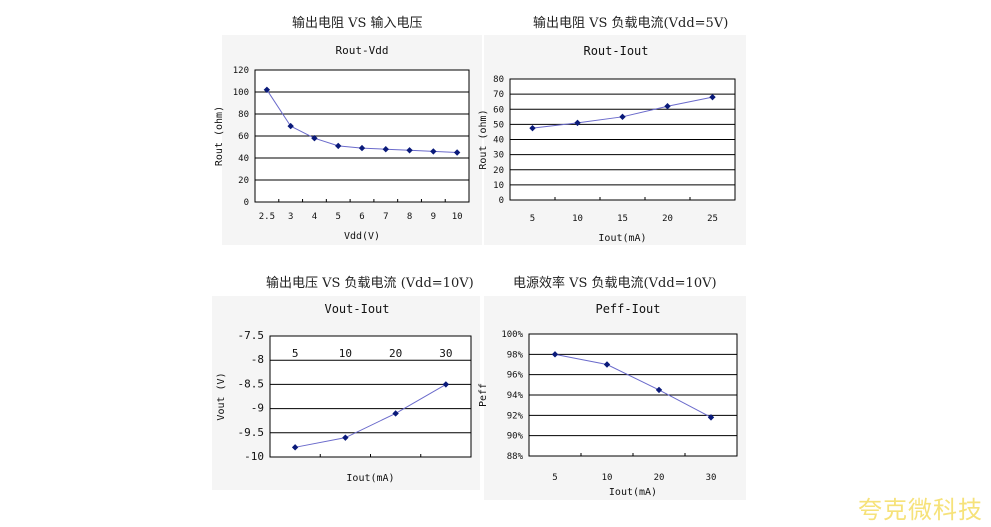 Image resolution: width=991 pixels, height=527 pixels. What do you see at coordinates (357, 23) in the screenshot?
I see `chart-1-heading: 输出电阻 VS 输入电压` at bounding box center [357, 23].